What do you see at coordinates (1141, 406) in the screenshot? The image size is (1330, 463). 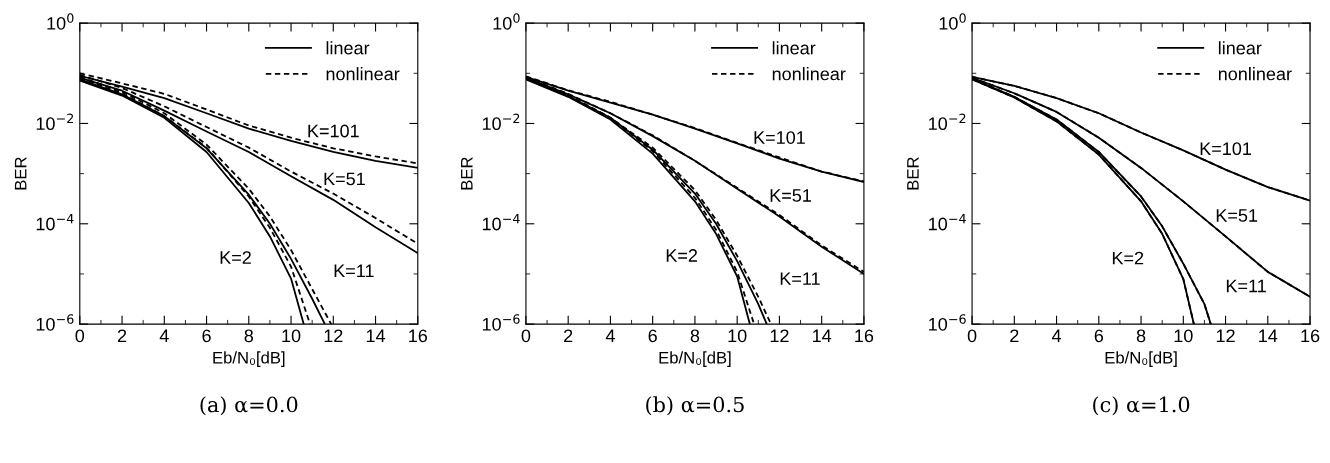 I see `text: (c) α=1.0` at bounding box center [1141, 406].